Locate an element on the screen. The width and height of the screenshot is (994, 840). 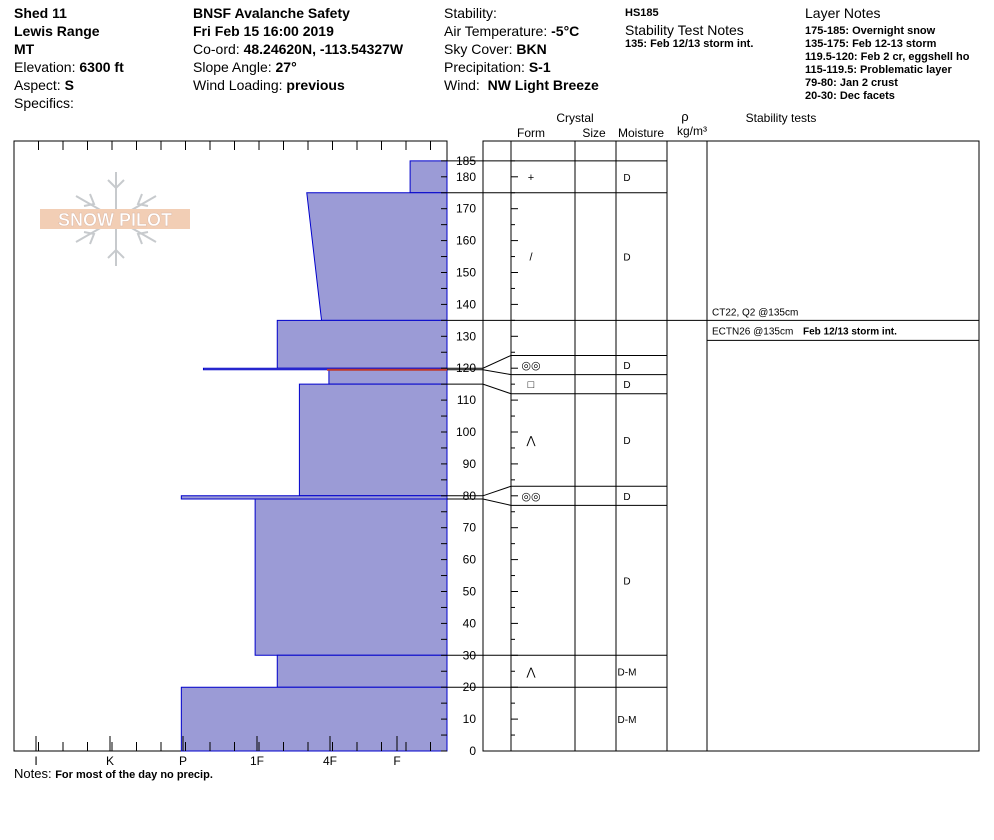
state-name: MT is located at coordinates (24, 49).